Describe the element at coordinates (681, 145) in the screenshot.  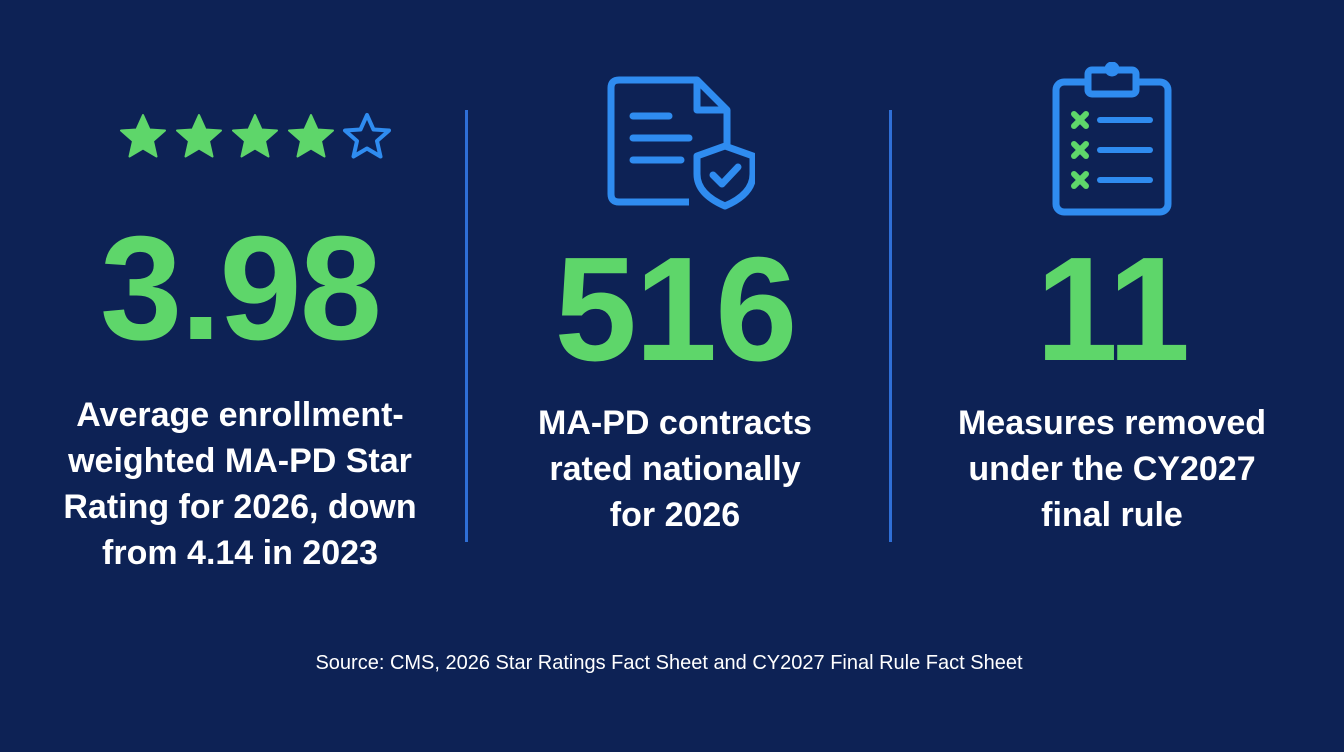
I see `document-shield-check-icon` at that location.